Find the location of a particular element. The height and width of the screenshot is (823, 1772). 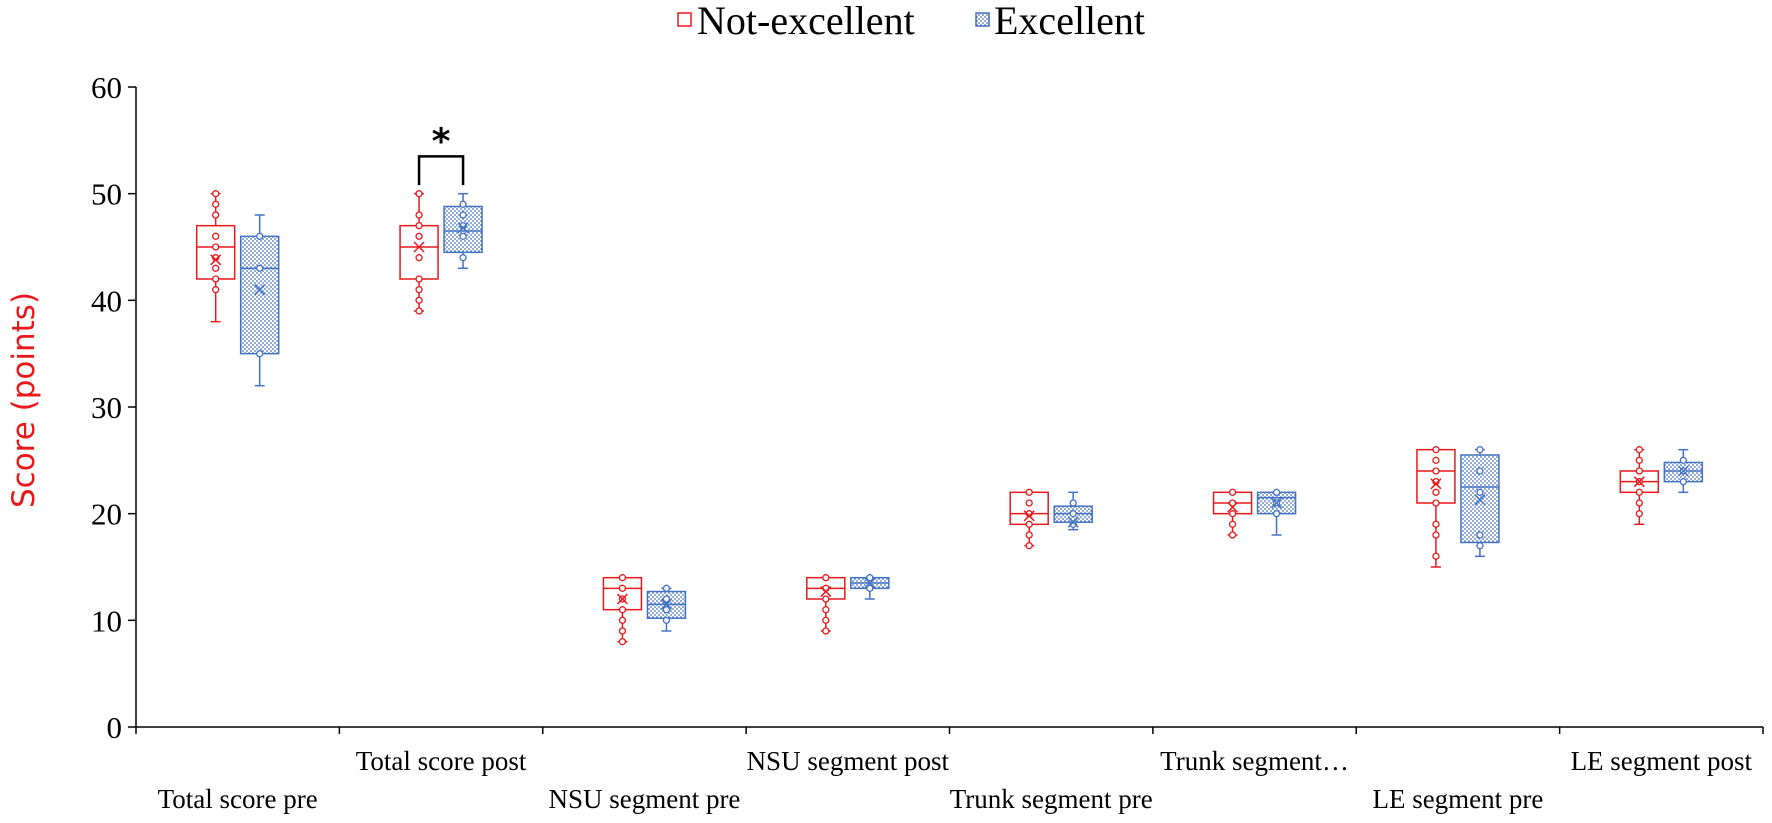

y-ticks: 0 10 20 30 40 50 60 is located at coordinates (113, 407).